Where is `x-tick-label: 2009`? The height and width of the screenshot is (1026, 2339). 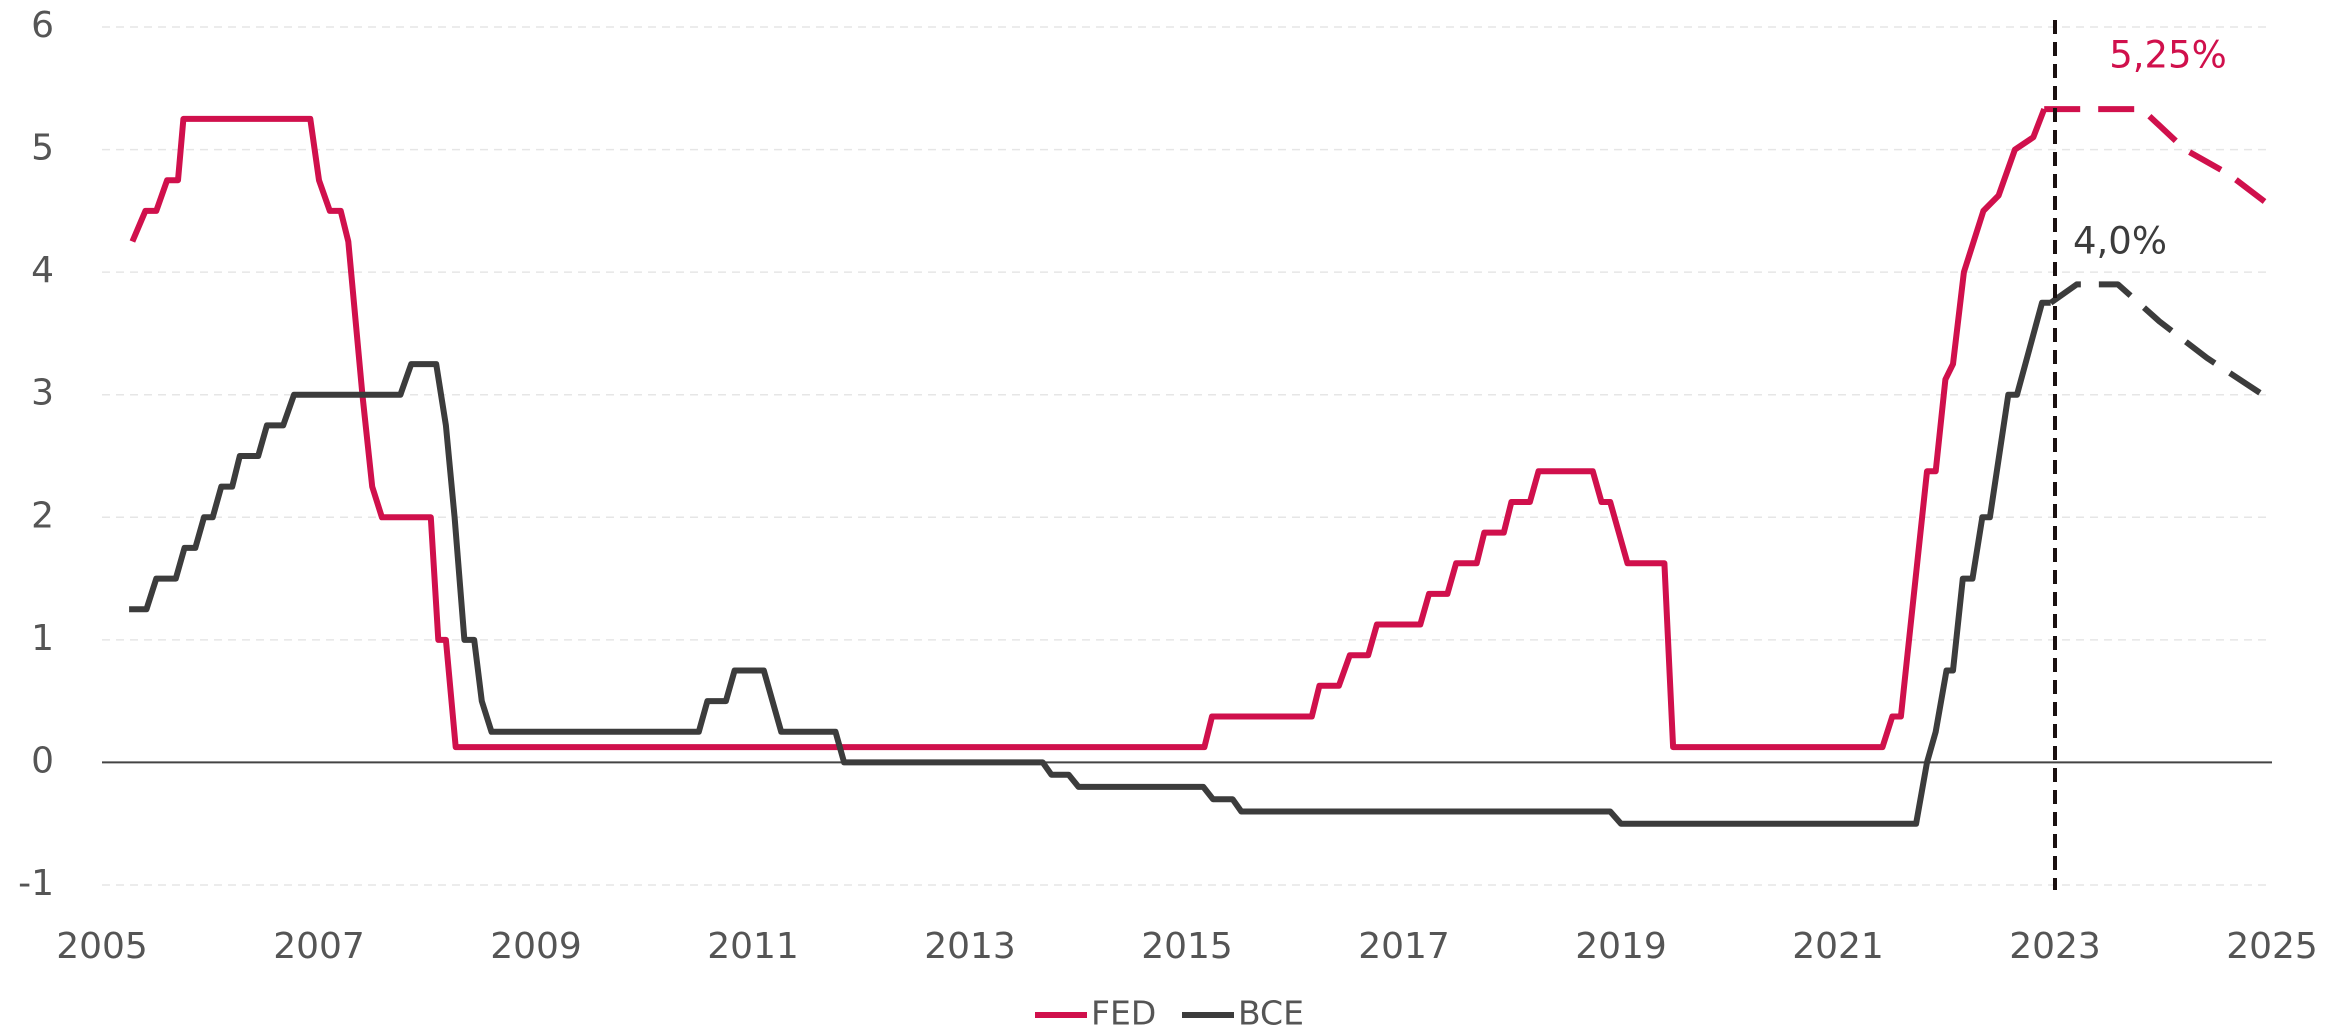
x-tick-label: 2009 is located at coordinates (536, 946).